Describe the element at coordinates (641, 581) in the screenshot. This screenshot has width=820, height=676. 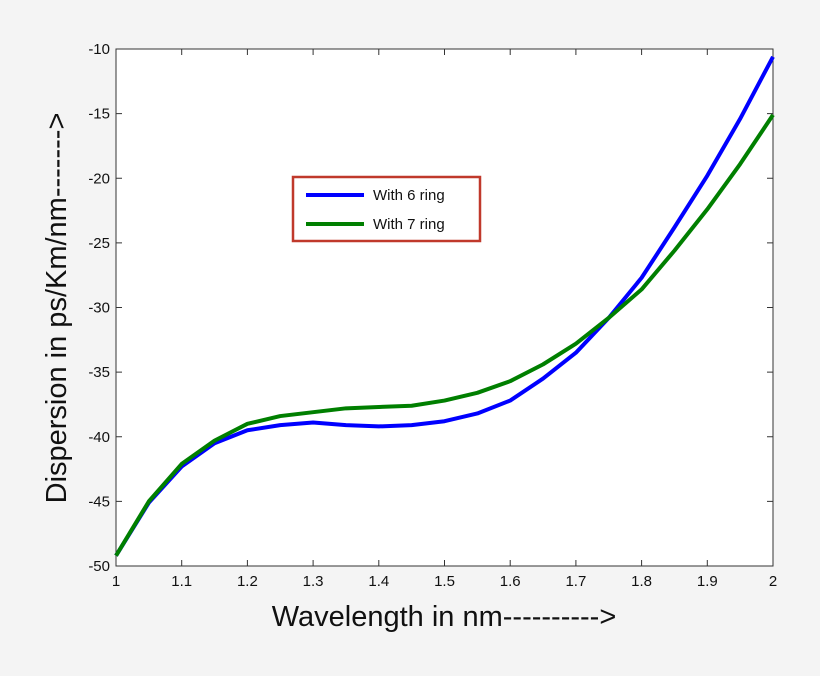
I see `x-tick-label: 1.8` at that location.